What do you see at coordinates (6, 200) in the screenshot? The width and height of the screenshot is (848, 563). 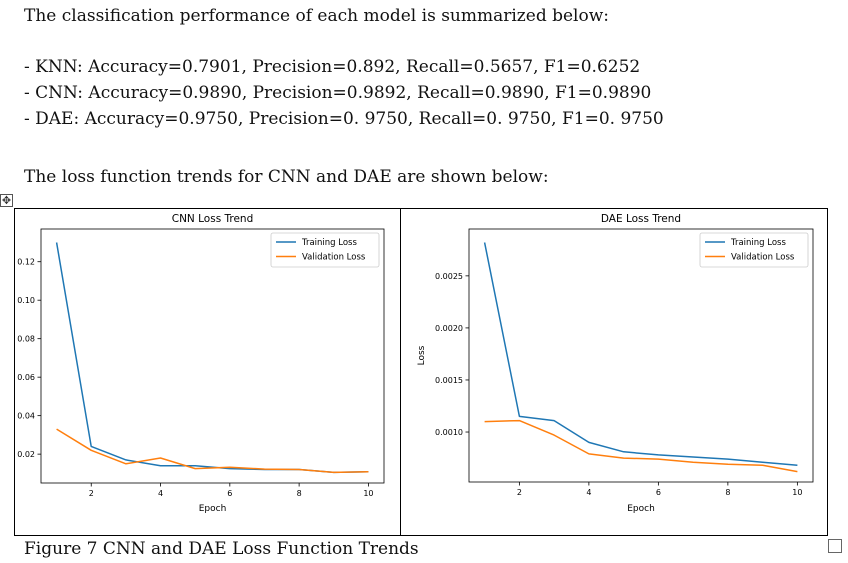 I see `move-handle-icon: ✥` at bounding box center [6, 200].